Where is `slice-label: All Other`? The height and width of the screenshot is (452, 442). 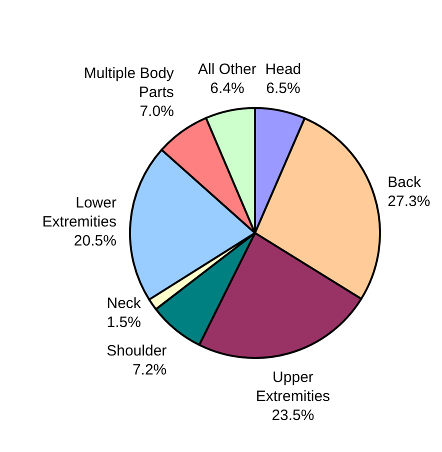
slice-label: All Other is located at coordinates (227, 69).